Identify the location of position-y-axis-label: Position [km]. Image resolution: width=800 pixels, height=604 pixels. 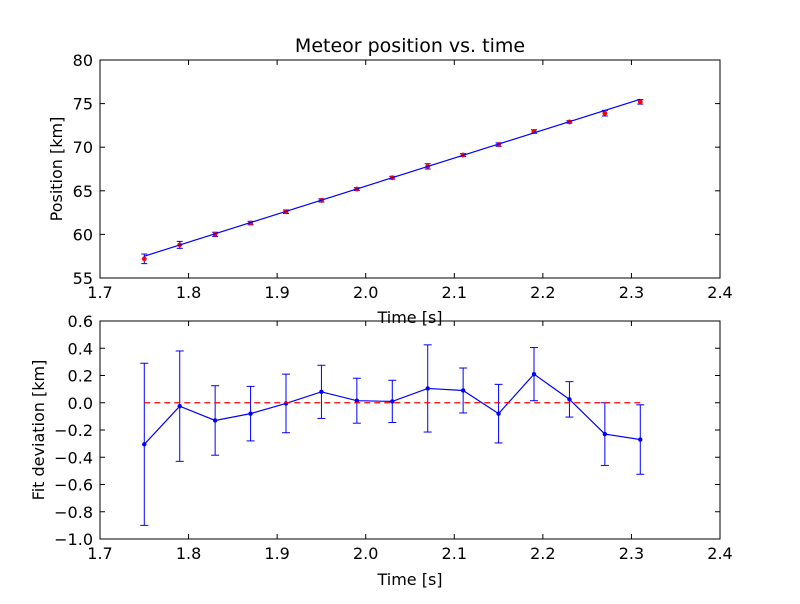
(56, 169).